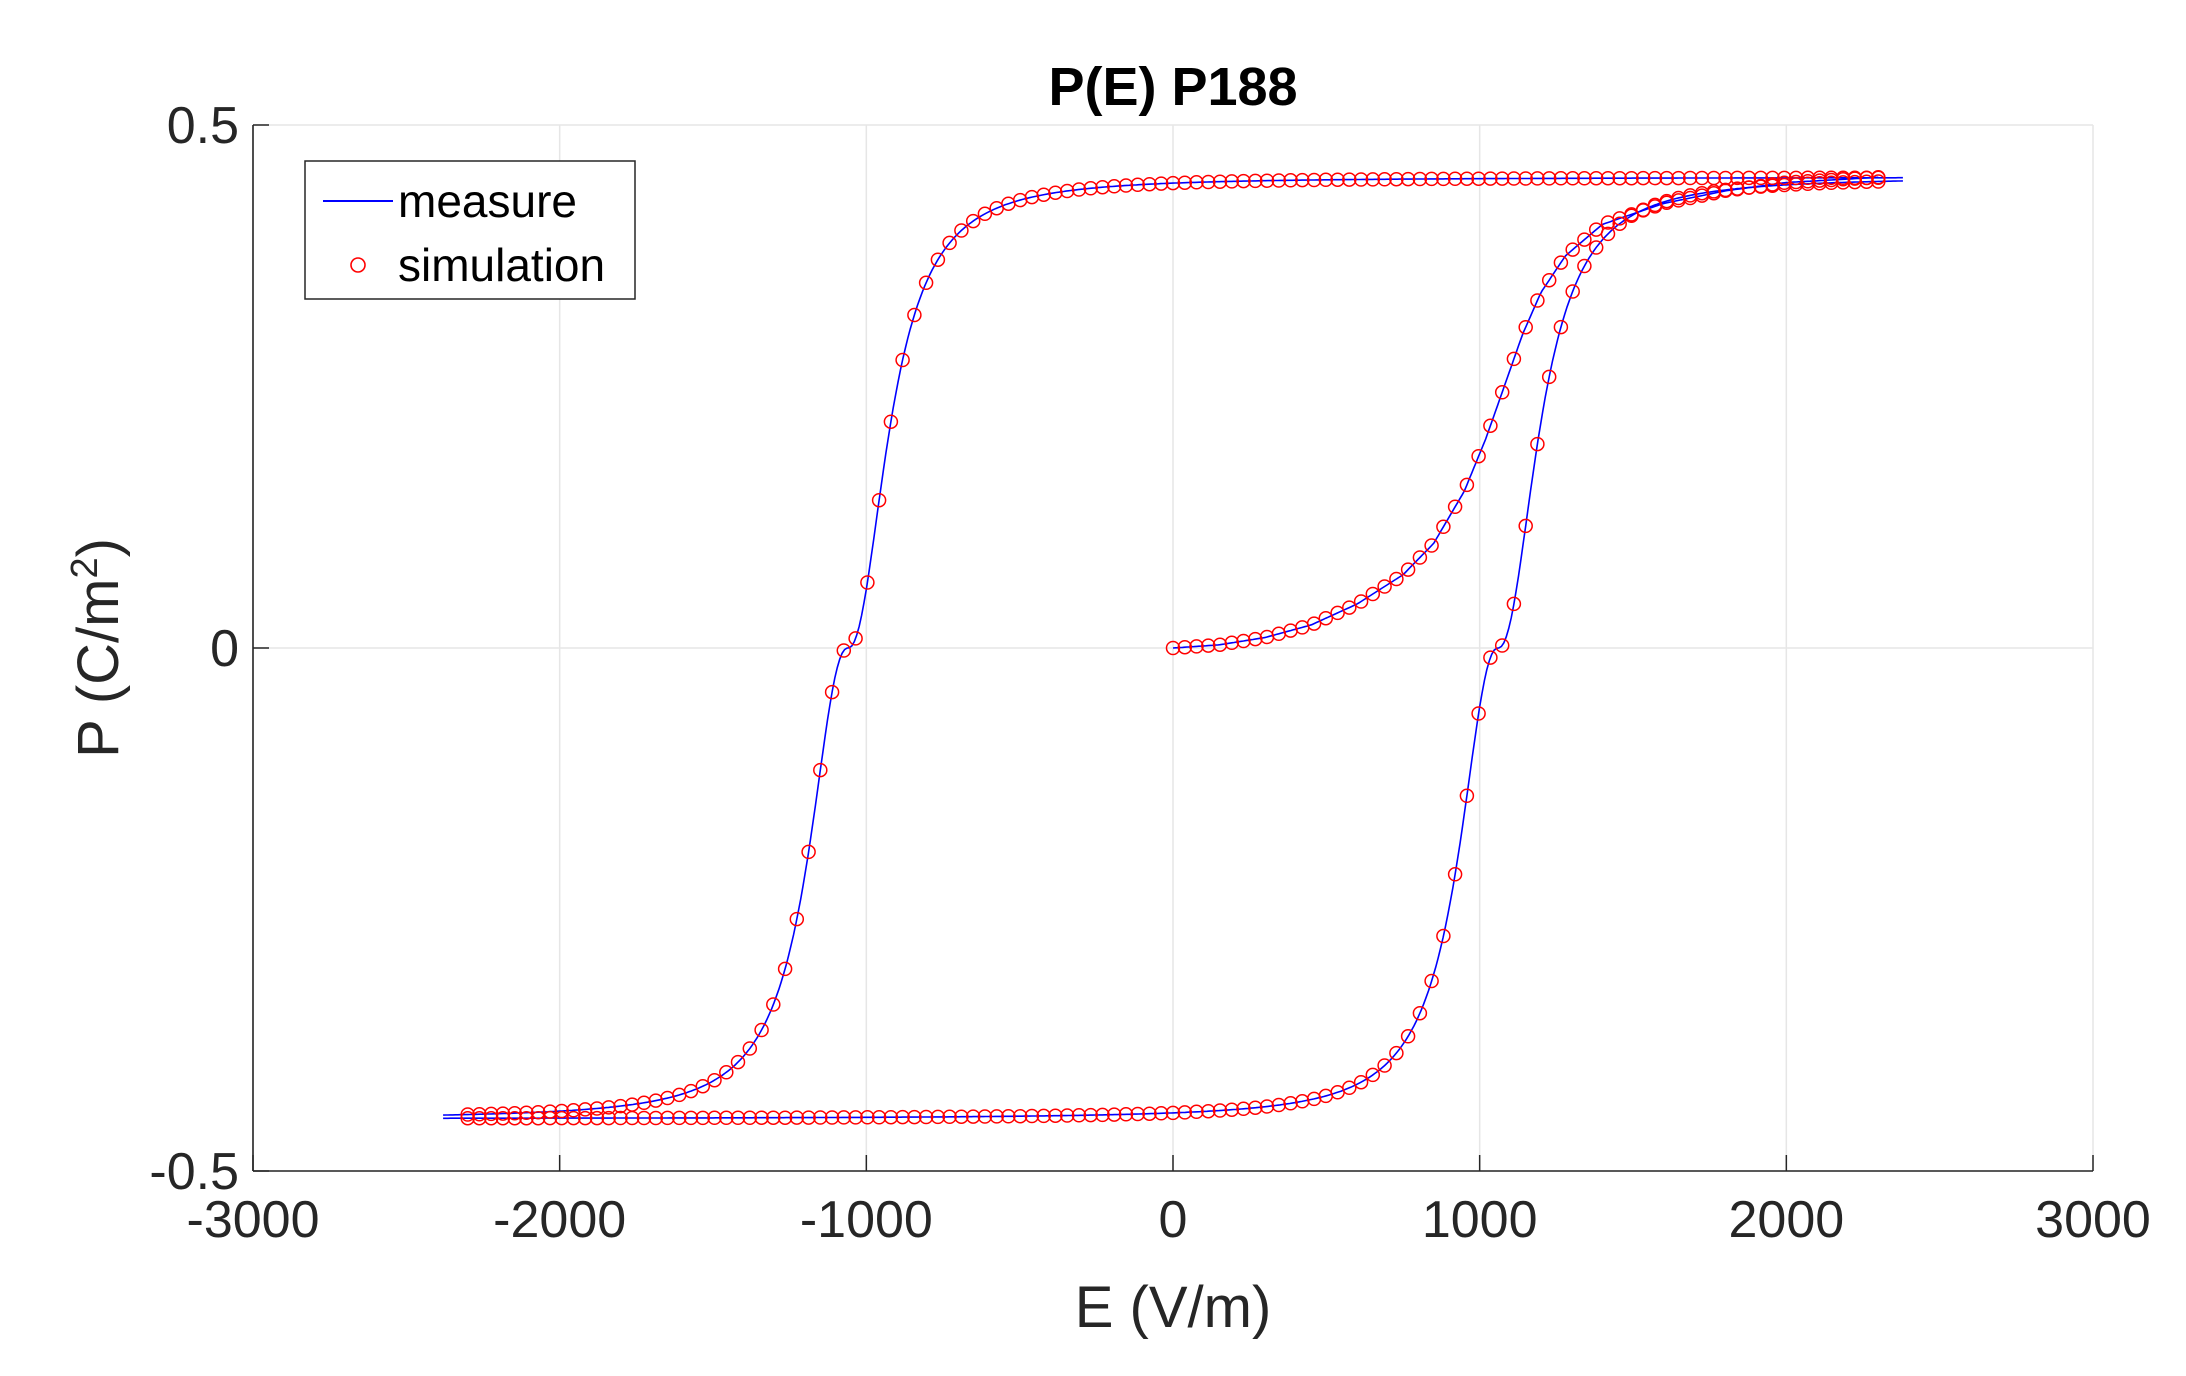 Image resolution: width=2186 pixels, height=1376 pixels. I want to click on x-tick-label: -2000, so click(559, 1220).